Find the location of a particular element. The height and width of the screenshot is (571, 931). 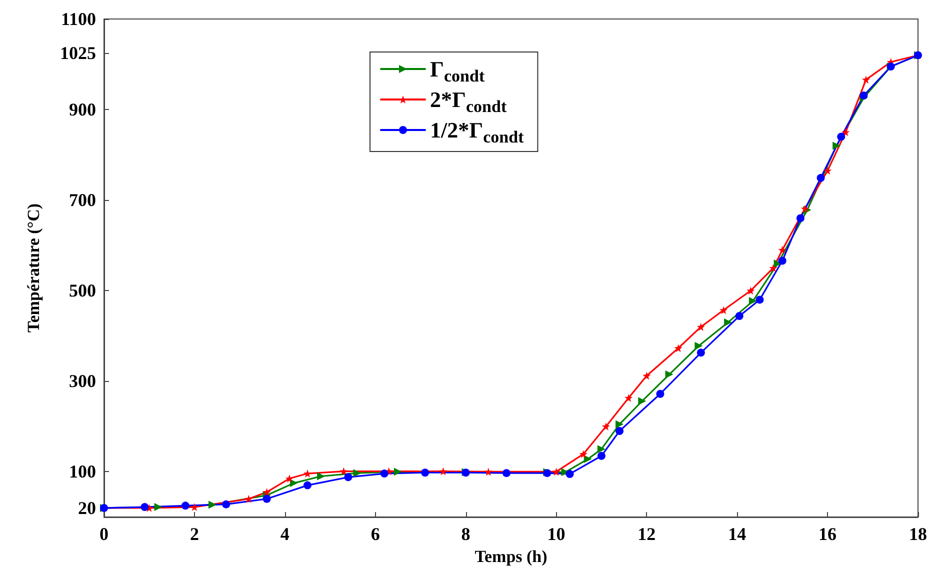

y-tick-label: 500 is located at coordinates (82, 290).